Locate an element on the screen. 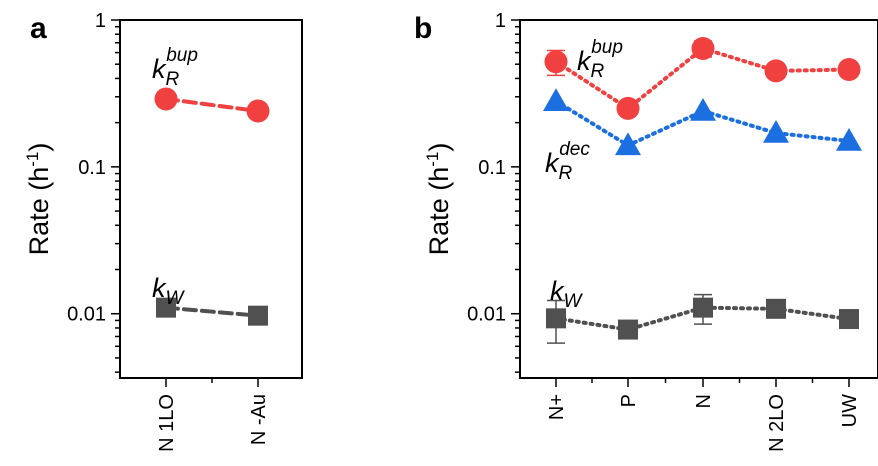 This screenshot has width=878, height=466. annotation-k-r-bup-a: kRbup is located at coordinates (175, 67).